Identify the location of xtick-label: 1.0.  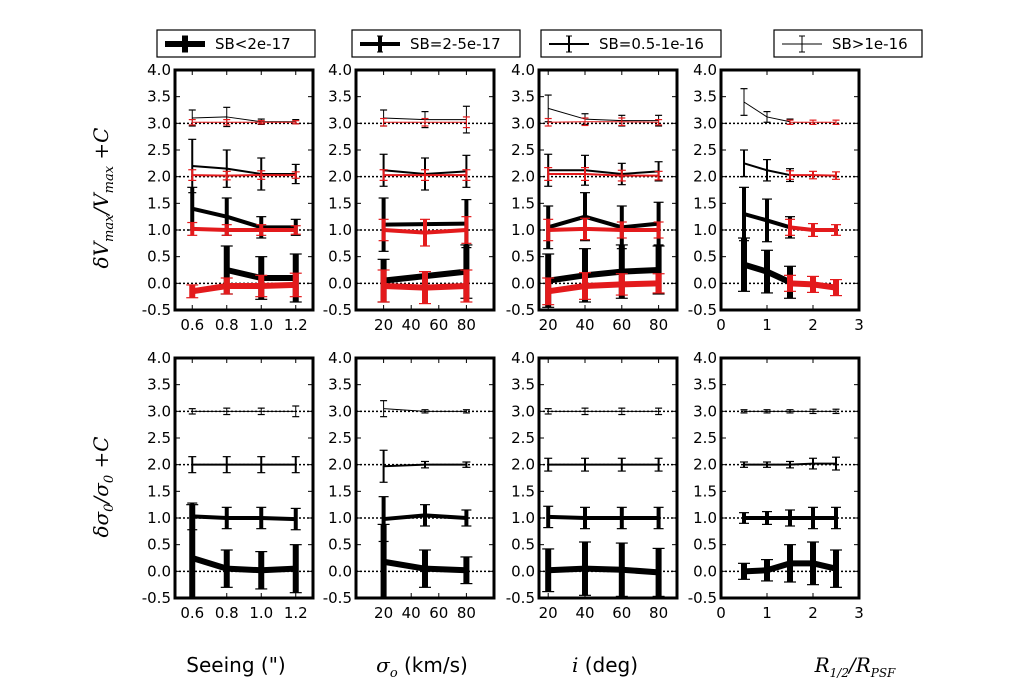
(261, 325).